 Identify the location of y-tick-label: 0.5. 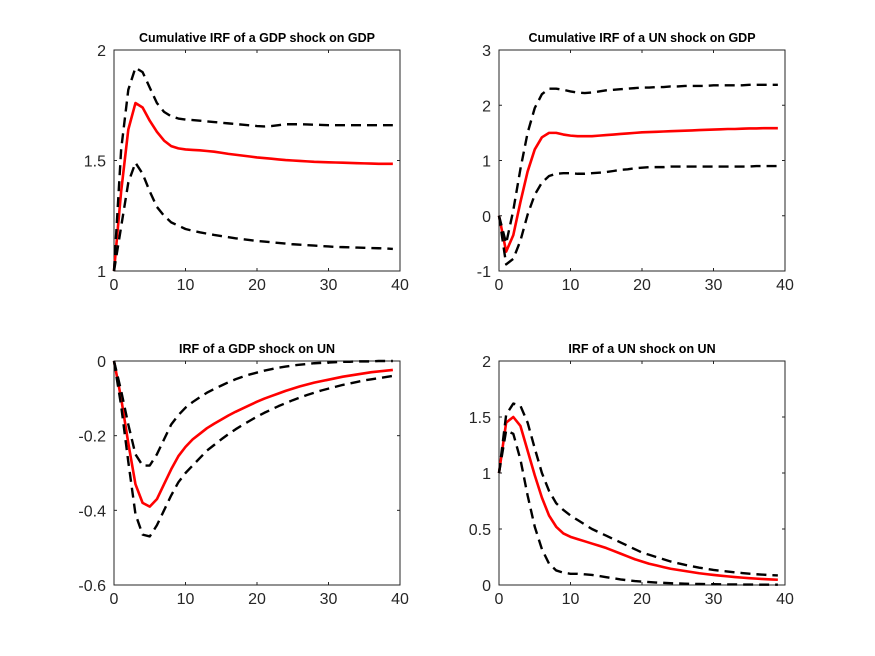
(480, 530).